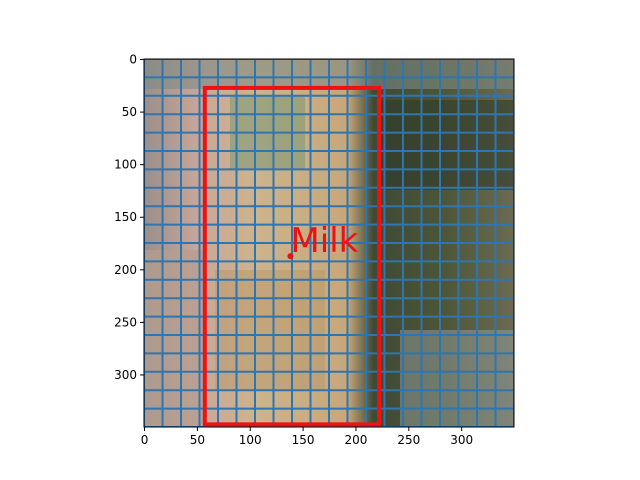 This screenshot has width=640, height=480. What do you see at coordinates (125, 375) in the screenshot?
I see `y-tick-label: 300` at bounding box center [125, 375].